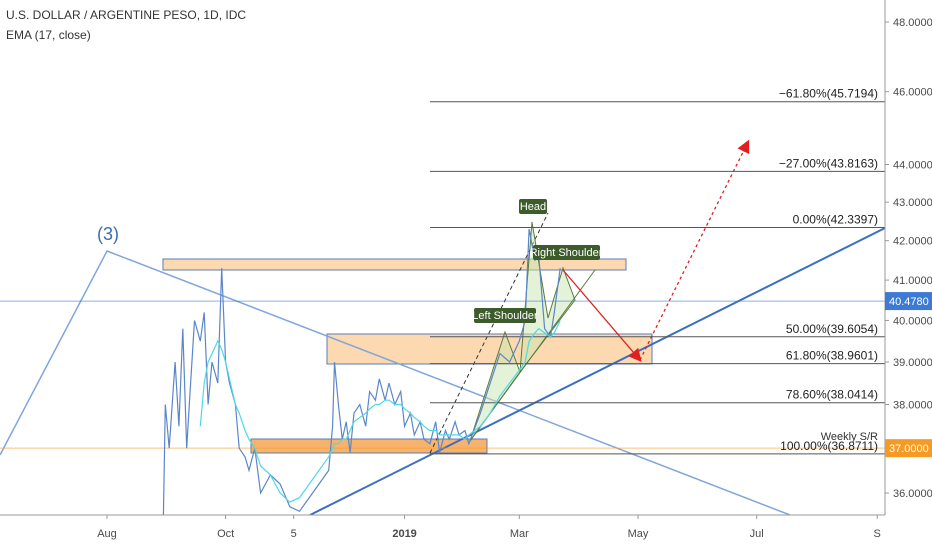 The image size is (932, 550). I want to click on x-tick-label: Jul, so click(757, 534).